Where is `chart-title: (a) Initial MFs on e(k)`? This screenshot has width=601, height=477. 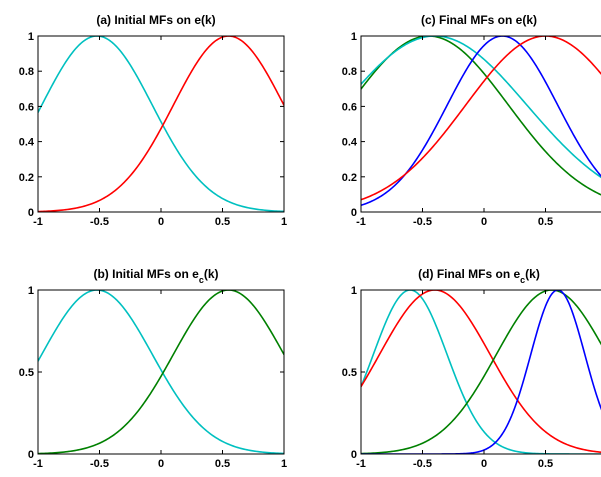 chart-title: (a) Initial MFs on e(k) is located at coordinates (155, 20).